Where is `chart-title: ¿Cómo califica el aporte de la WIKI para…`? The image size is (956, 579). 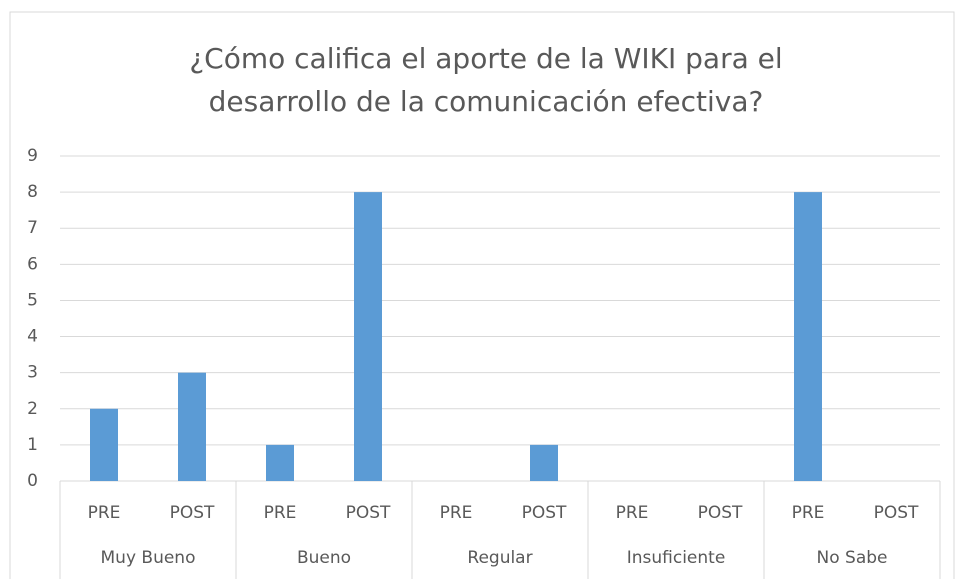 chart-title: ¿Cómo califica el aporte de la WIKI para… is located at coordinates (485, 58).